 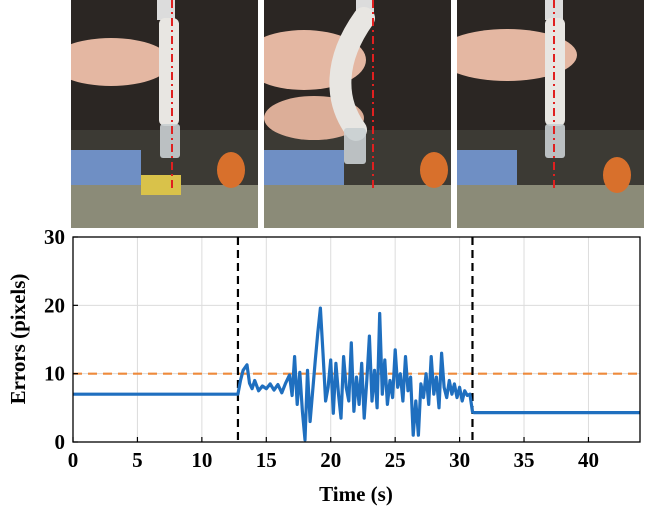 I want to click on photo-pressed, so click(x=357, y=114).